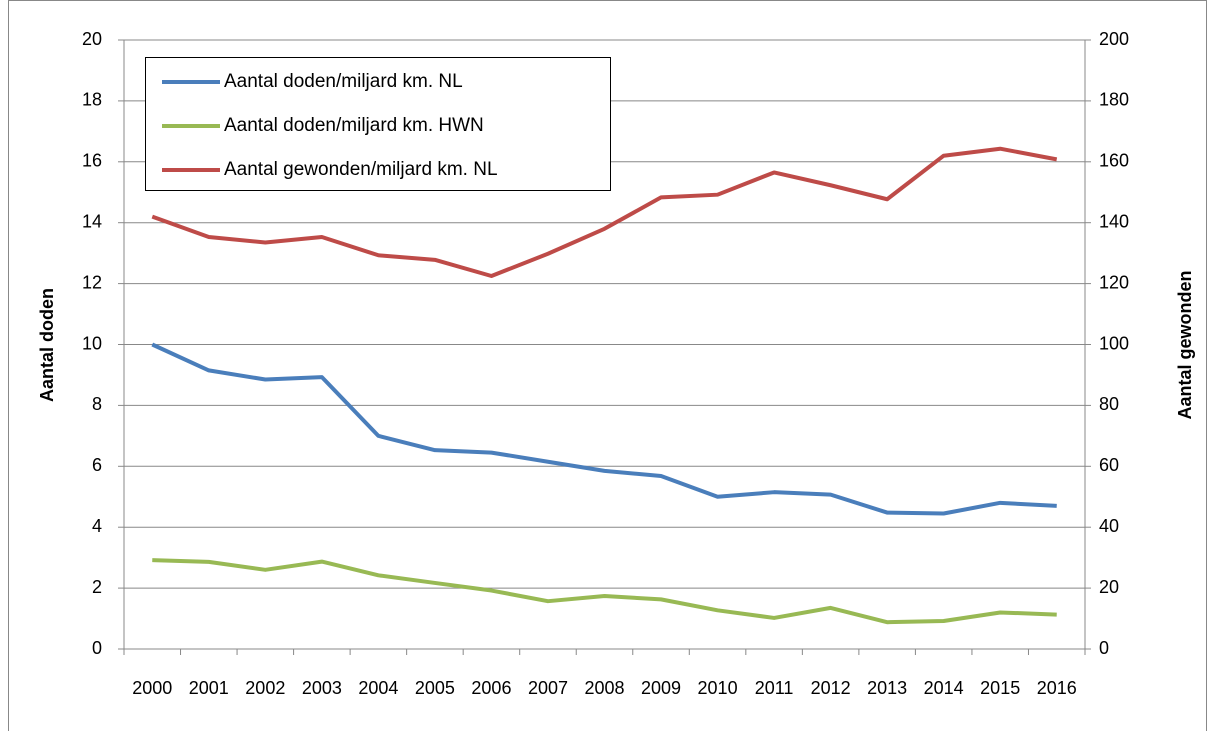  What do you see at coordinates (92, 221) in the screenshot?
I see `y-tick-label: 14` at bounding box center [92, 221].